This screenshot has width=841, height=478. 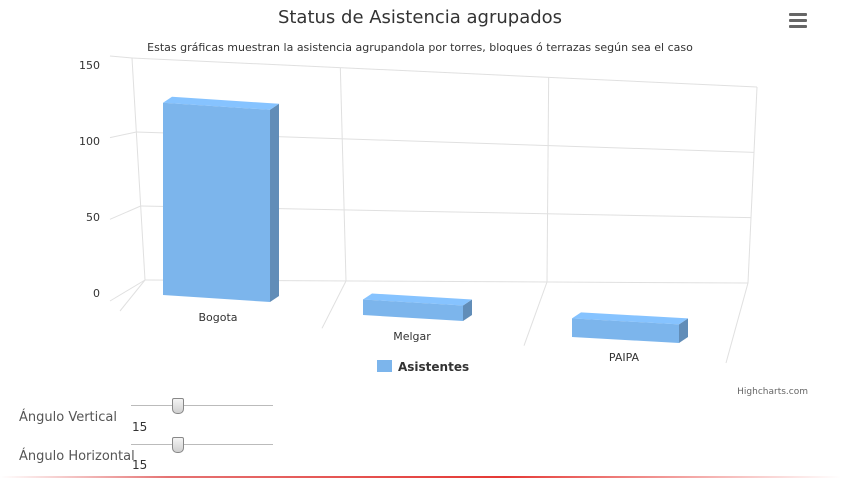 I want to click on vertical-slider-thumb, so click(x=178, y=406).